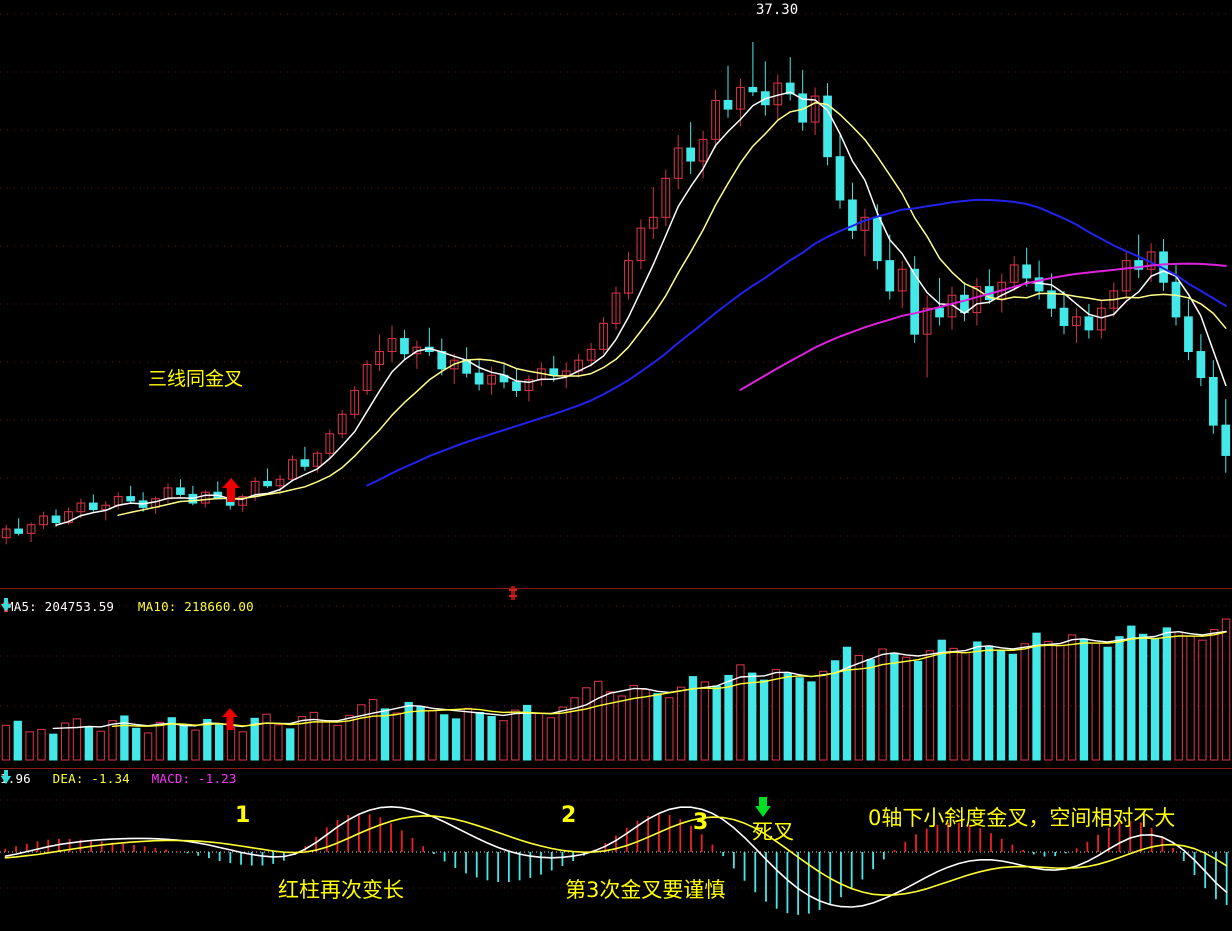 The image size is (1232, 931). I want to click on annotation-below-zero-cross: 0轴下小斜度金叉，空间相对不大, so click(1022, 818).